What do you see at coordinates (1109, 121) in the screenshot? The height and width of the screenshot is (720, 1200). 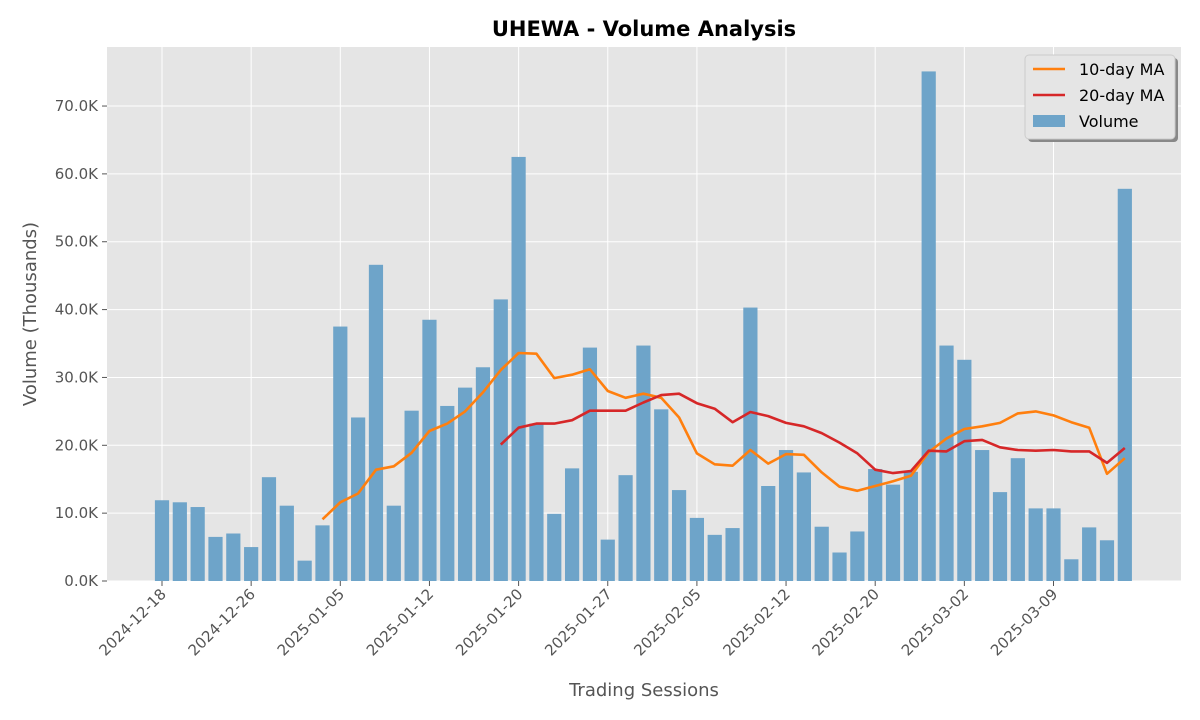 I see `legend-label: Volume` at bounding box center [1109, 121].